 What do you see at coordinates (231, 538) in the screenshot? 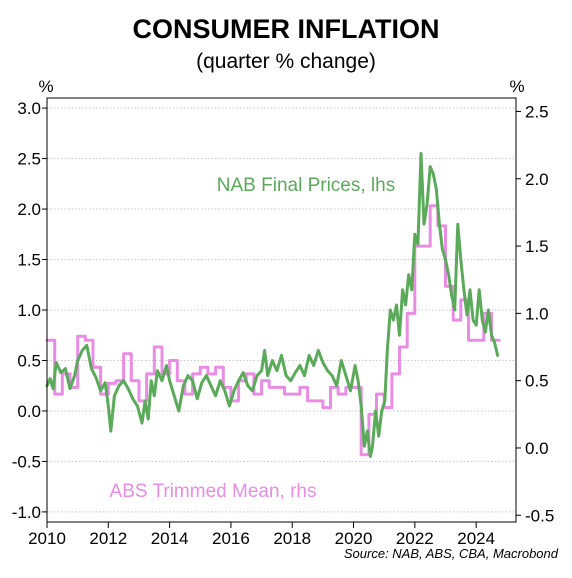
I see `x-tick-label: 2016` at bounding box center [231, 538].